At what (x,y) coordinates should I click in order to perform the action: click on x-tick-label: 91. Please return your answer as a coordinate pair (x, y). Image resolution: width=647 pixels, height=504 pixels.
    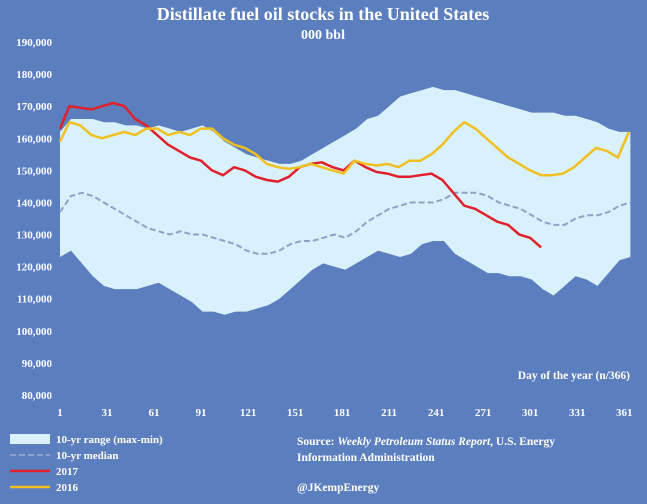
    Looking at the image, I should click on (201, 413).